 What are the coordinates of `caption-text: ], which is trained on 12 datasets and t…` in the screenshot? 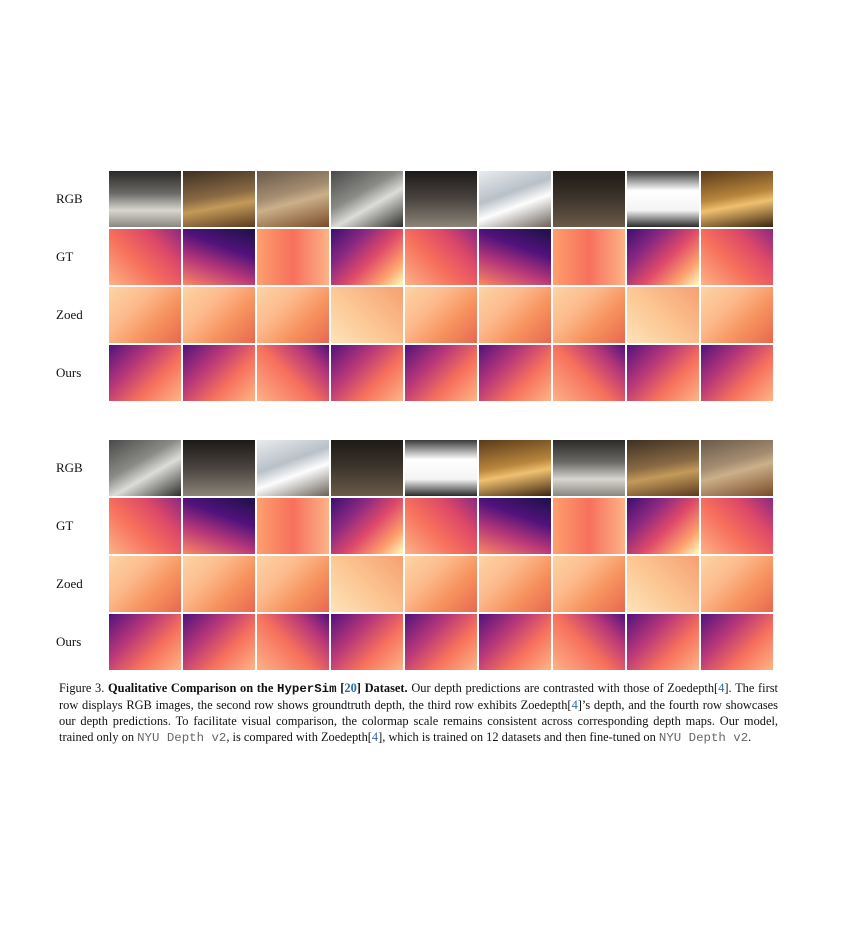 It's located at (517, 737).